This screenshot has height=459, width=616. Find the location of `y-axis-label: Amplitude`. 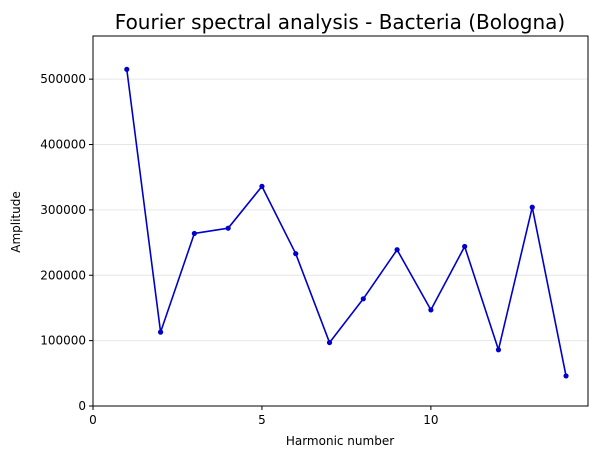

y-axis-label: Amplitude is located at coordinates (16, 222).